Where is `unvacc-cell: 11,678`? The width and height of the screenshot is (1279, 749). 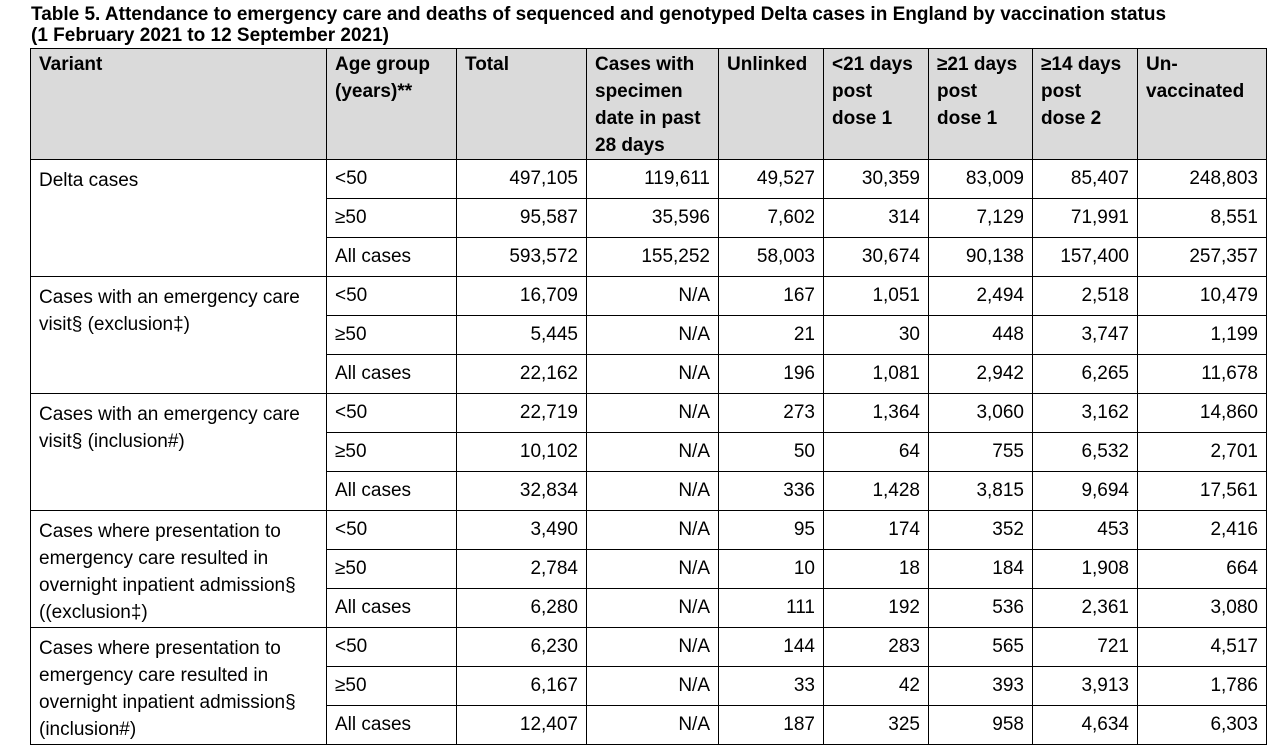
unvacc-cell: 11,678 is located at coordinates (1202, 374).